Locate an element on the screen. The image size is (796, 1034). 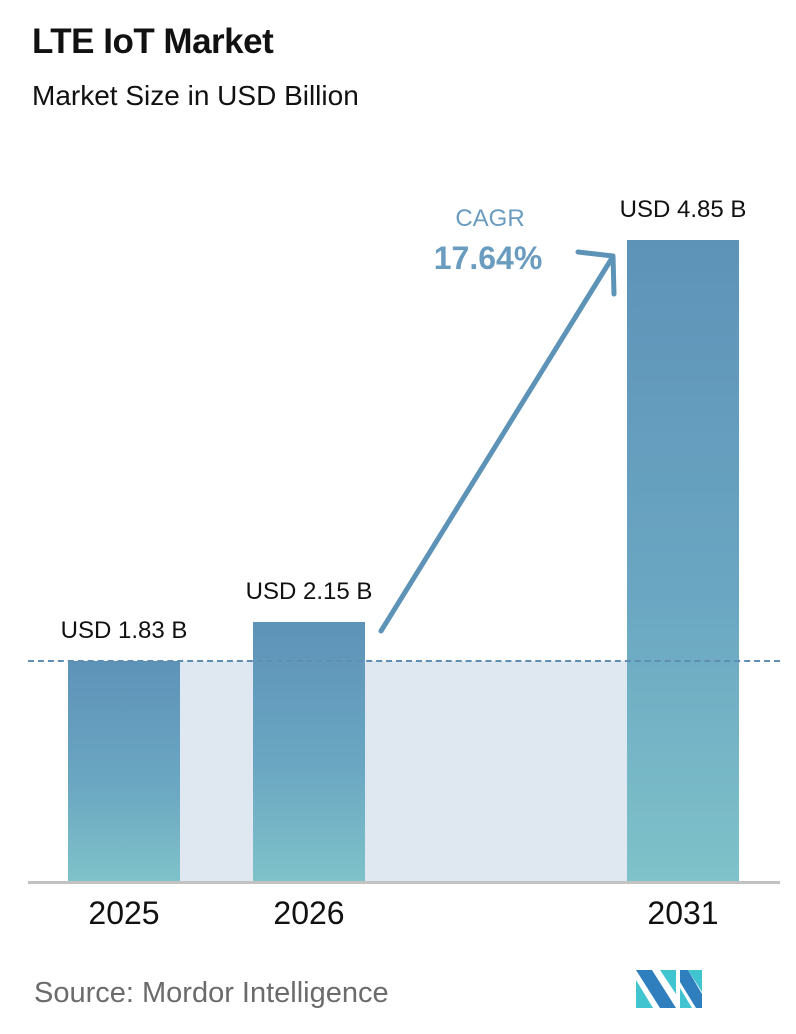
x-label-2025: 2025 is located at coordinates (124, 913).